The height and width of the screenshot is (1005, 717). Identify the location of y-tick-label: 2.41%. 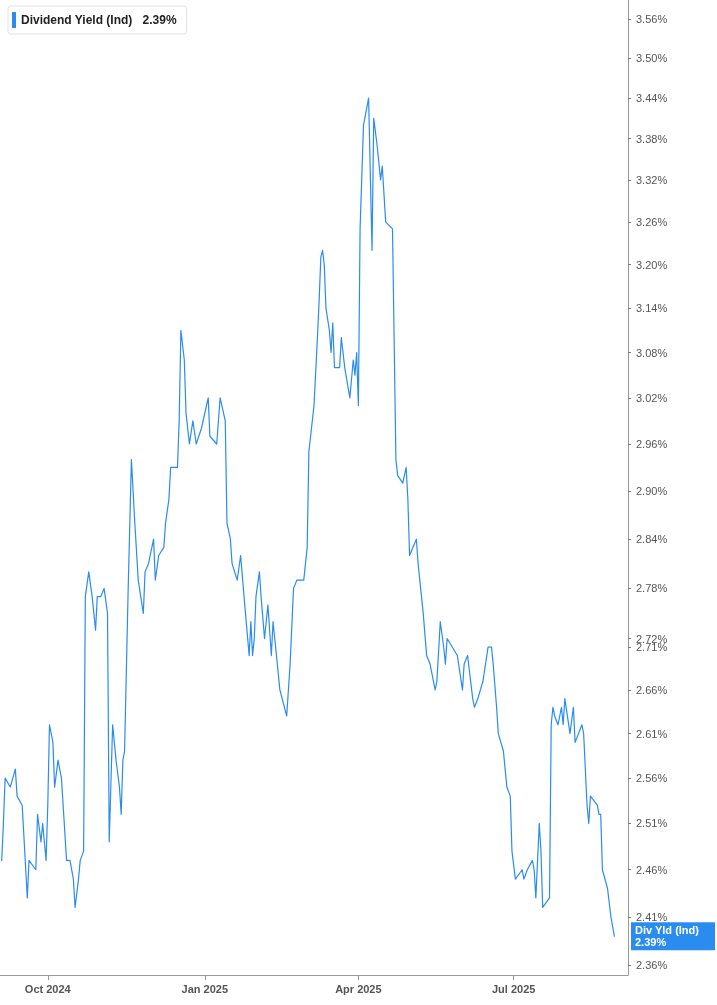
(652, 916).